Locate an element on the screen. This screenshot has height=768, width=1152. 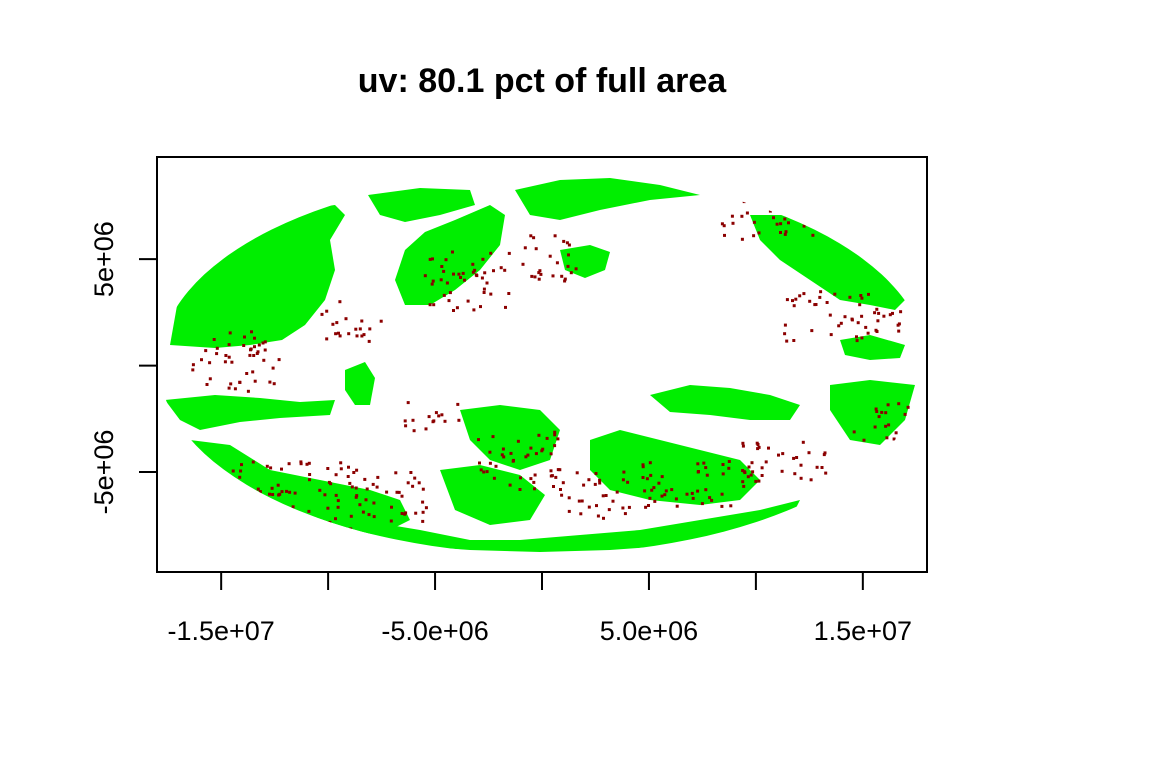
x-tick-label: -1.5e+07 is located at coordinates (220, 631).